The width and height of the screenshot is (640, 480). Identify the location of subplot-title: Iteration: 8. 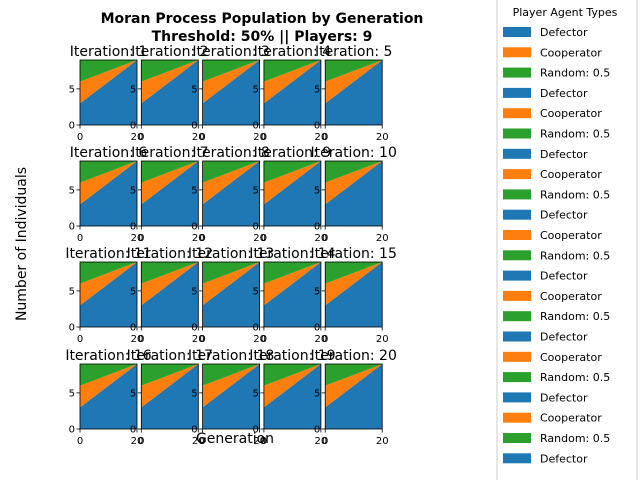
(230, 153).